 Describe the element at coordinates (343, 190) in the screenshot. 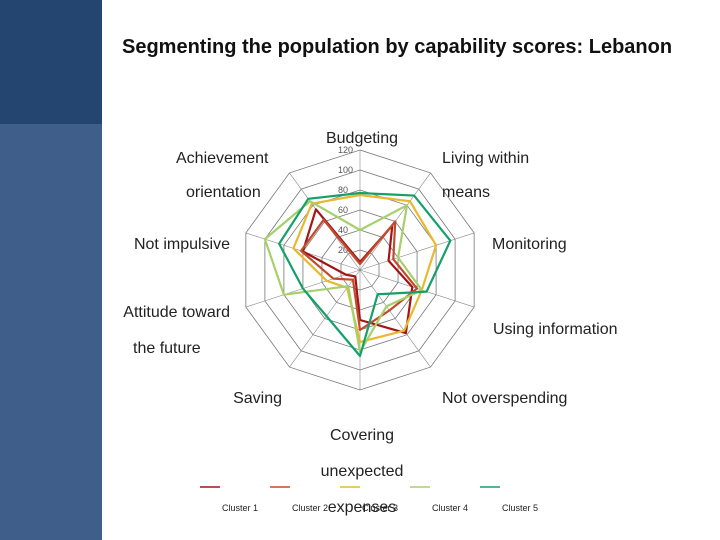

I see `tick-label: 80` at that location.